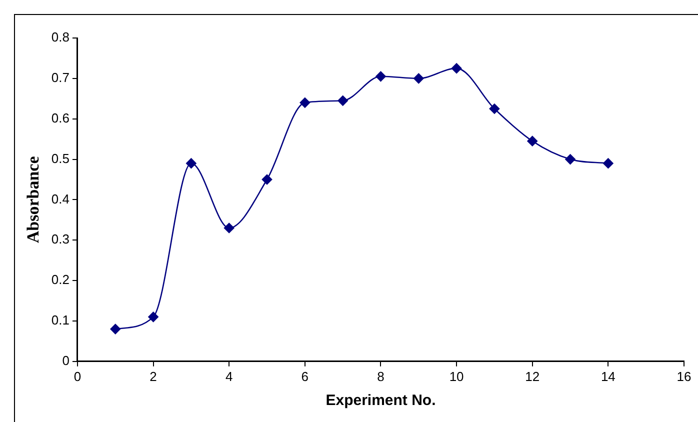 The height and width of the screenshot is (422, 698). What do you see at coordinates (60, 118) in the screenshot?
I see `y-tick-label: 0.6` at bounding box center [60, 118].